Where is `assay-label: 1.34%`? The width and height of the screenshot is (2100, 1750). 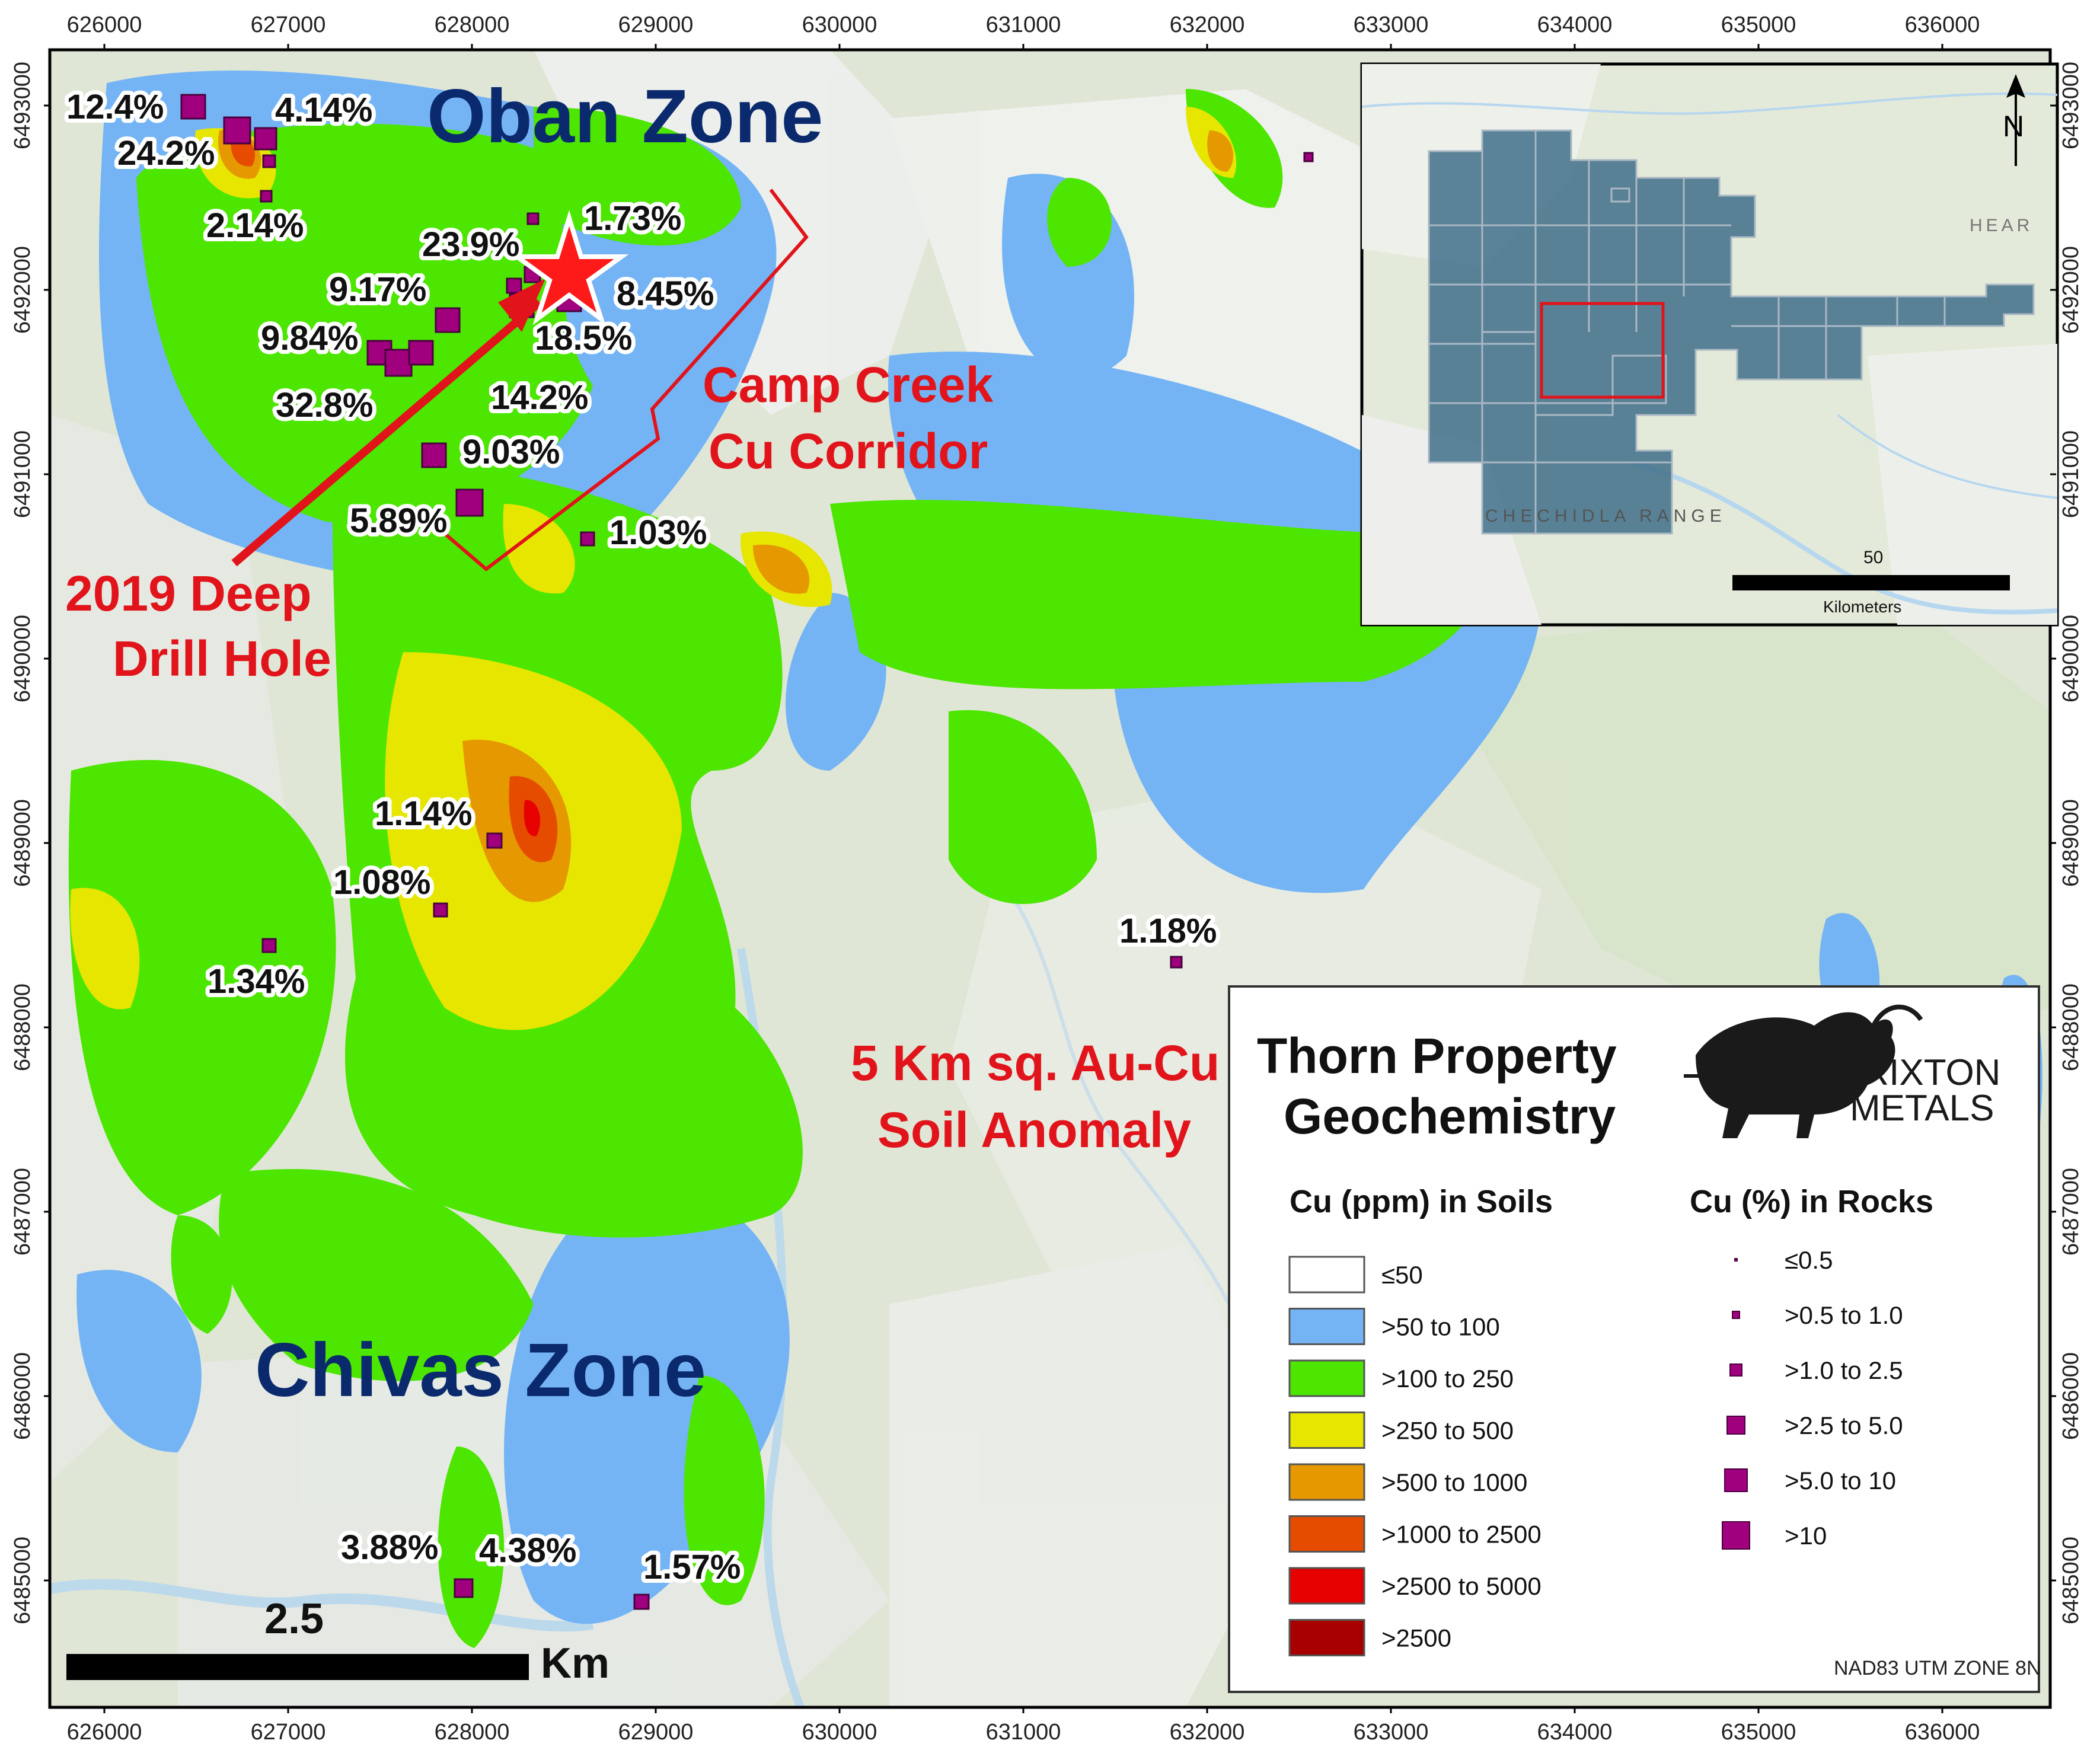 assay-label: 1.34% is located at coordinates (256, 981).